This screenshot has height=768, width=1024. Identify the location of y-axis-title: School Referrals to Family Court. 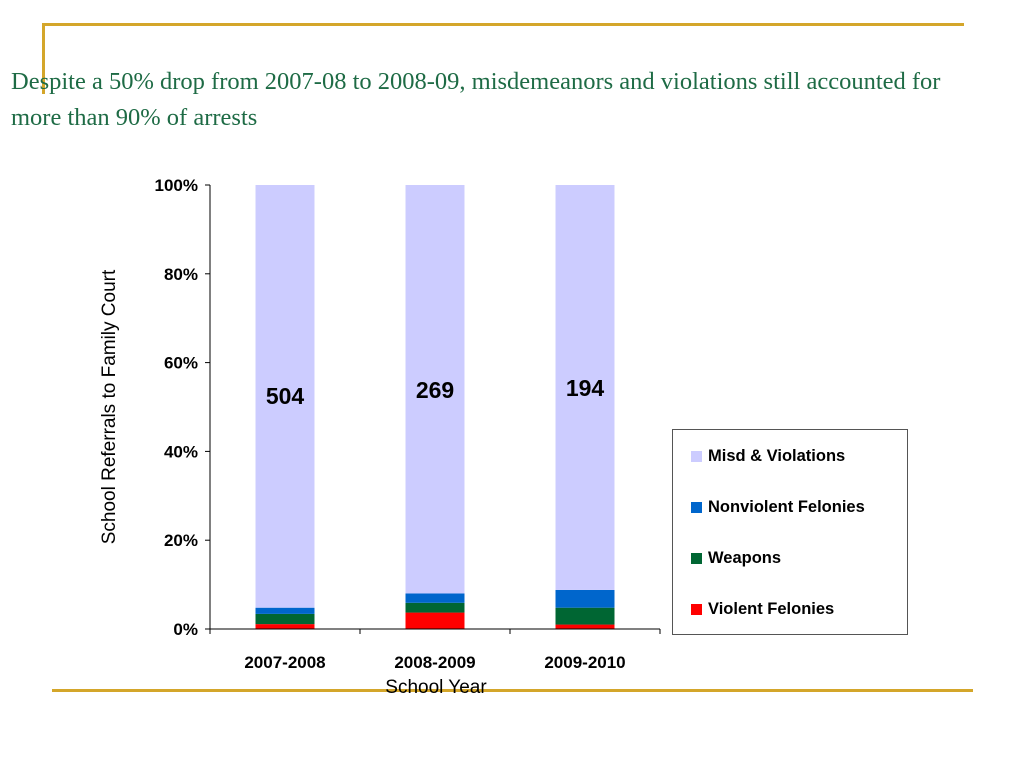
(109, 406).